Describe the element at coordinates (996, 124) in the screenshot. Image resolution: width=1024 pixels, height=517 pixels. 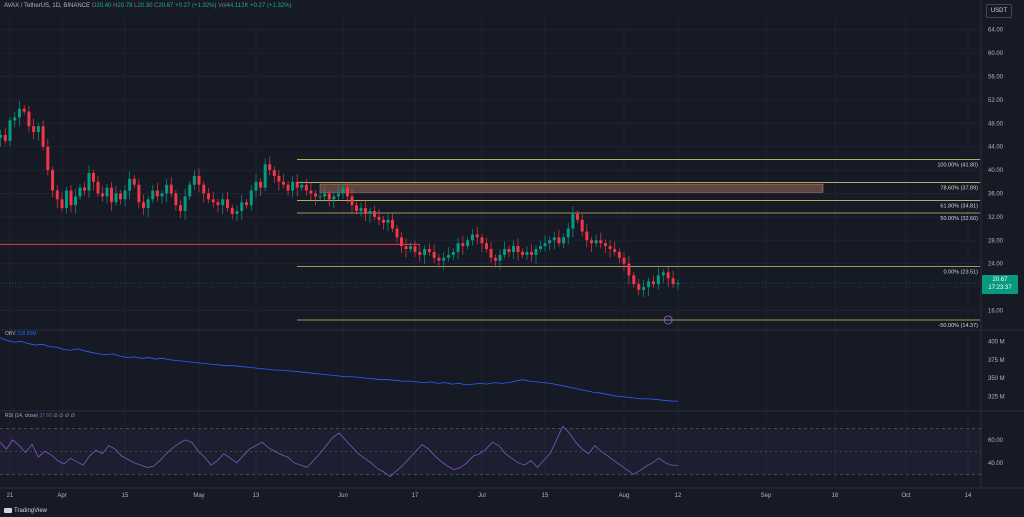
I see `price-axis-label: 48.00` at that location.